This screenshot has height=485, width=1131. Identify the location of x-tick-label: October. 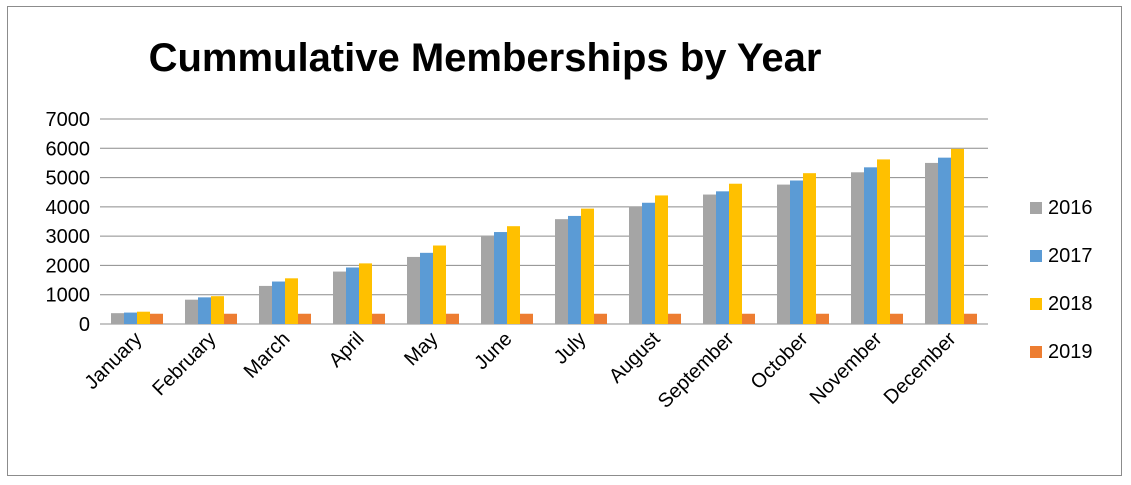
(780, 361).